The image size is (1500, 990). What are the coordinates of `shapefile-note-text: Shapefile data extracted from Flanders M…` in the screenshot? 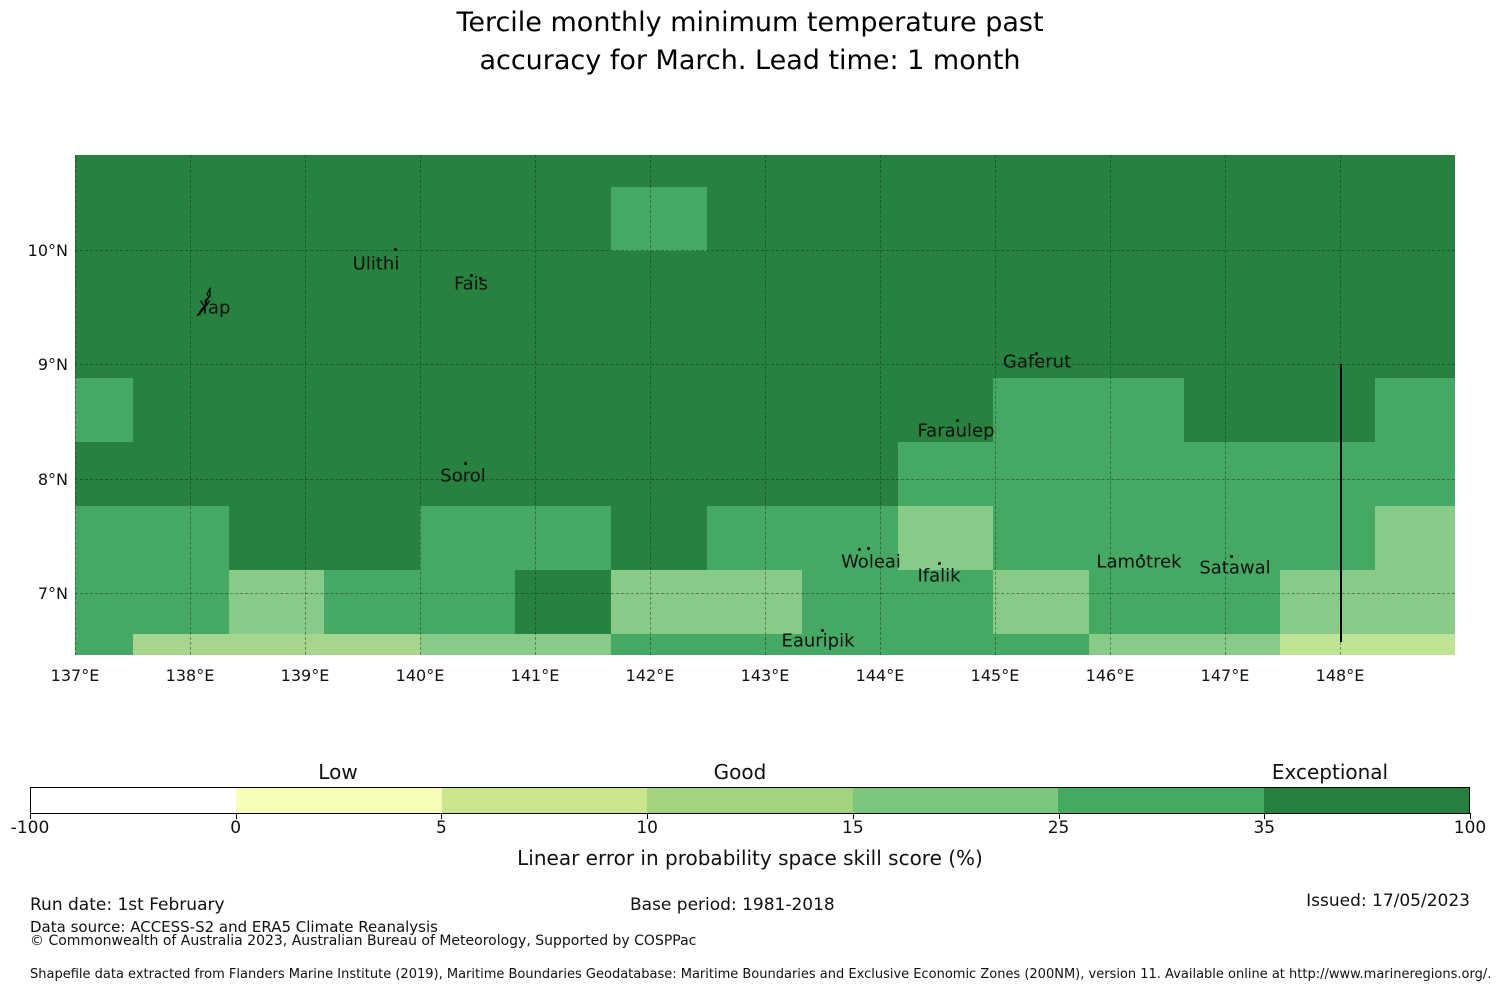 It's located at (761, 974).